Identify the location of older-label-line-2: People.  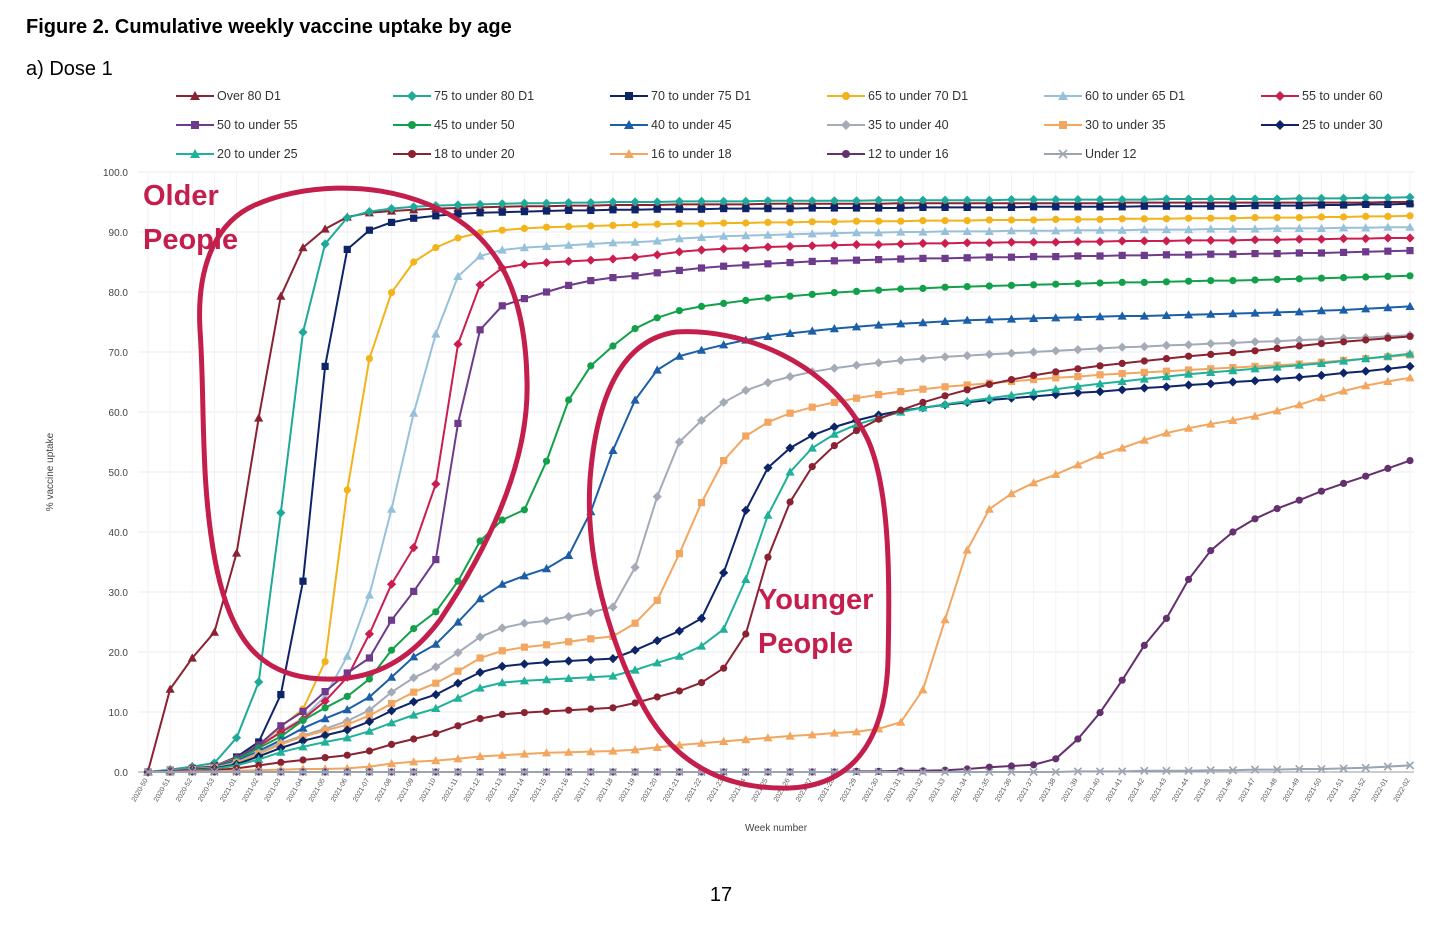
(190, 240).